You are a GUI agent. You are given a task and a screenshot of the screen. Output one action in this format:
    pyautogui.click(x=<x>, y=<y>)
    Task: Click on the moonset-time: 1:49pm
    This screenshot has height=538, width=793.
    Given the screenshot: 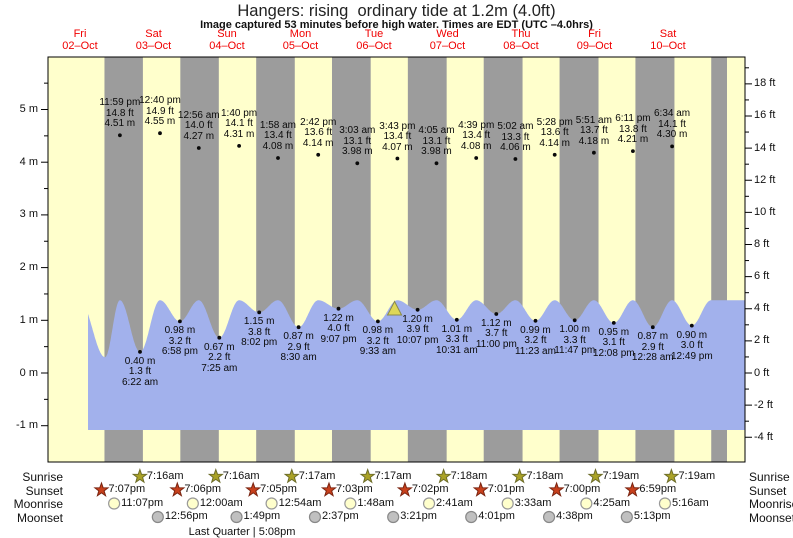 What is the action you would take?
    pyautogui.click(x=262, y=516)
    